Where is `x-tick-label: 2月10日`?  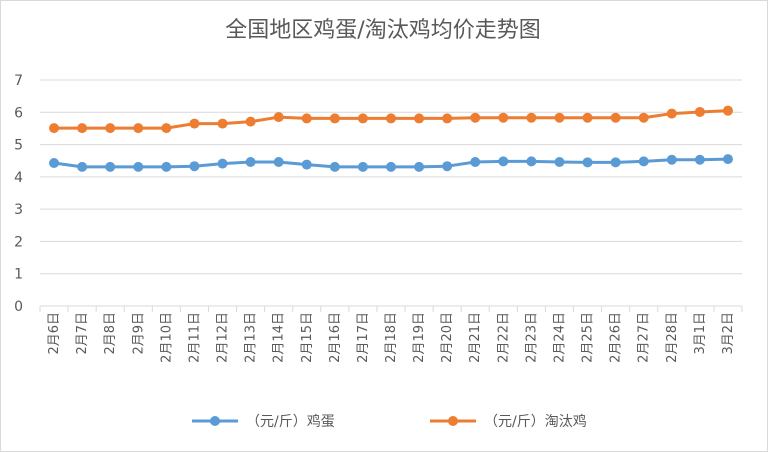
x-tick-label: 2月10日 is located at coordinates (166, 337).